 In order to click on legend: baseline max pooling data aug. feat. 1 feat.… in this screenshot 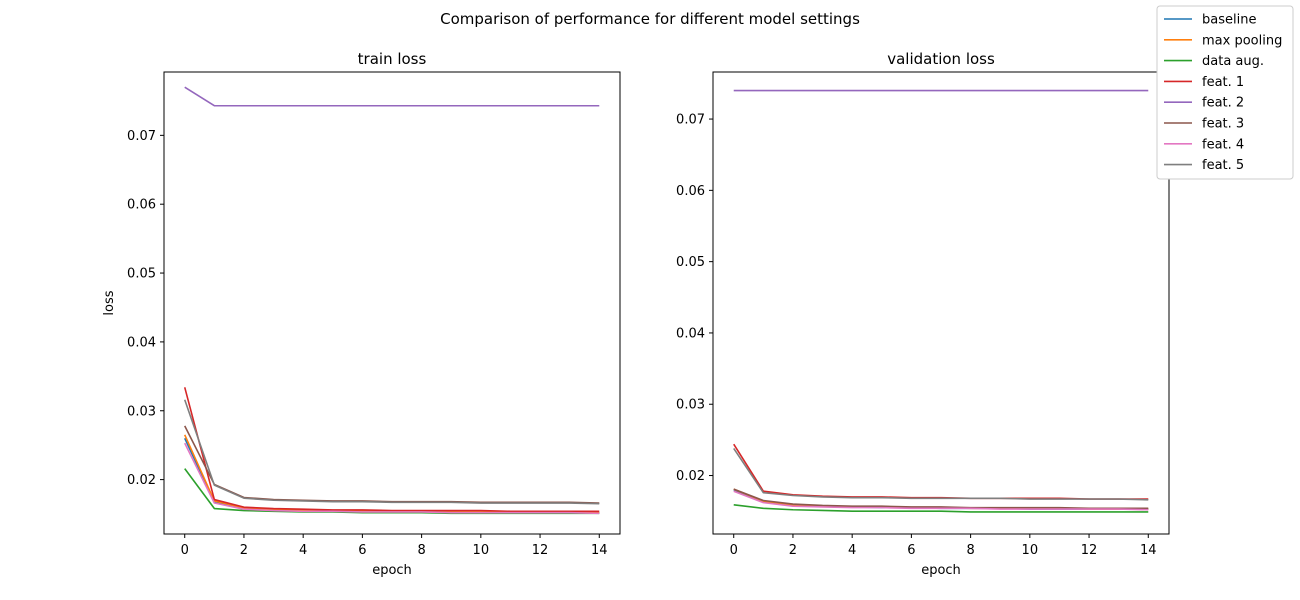, I will do `click(1225, 92)`.